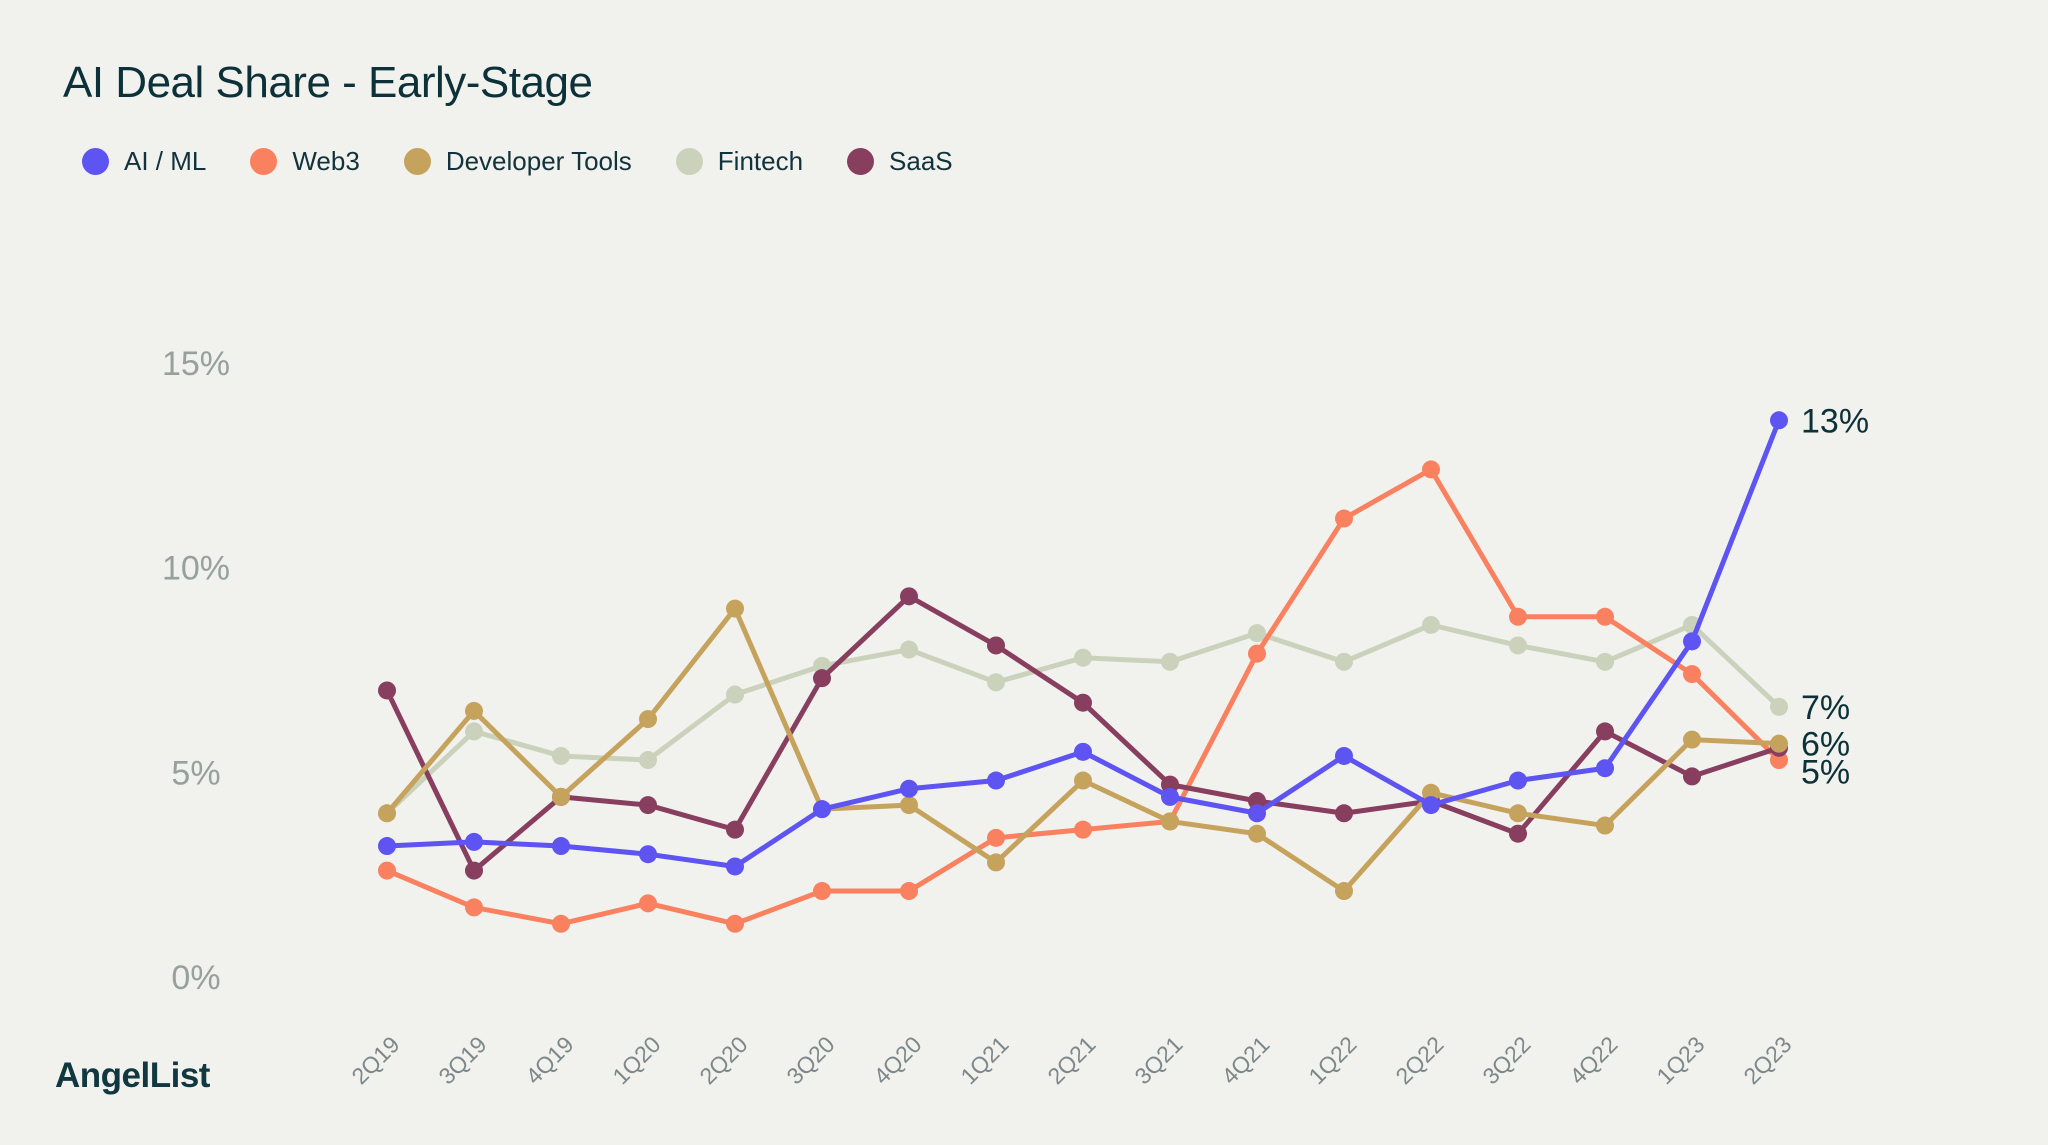  What do you see at coordinates (1344, 518) in the screenshot?
I see `point-web3-1Q22` at bounding box center [1344, 518].